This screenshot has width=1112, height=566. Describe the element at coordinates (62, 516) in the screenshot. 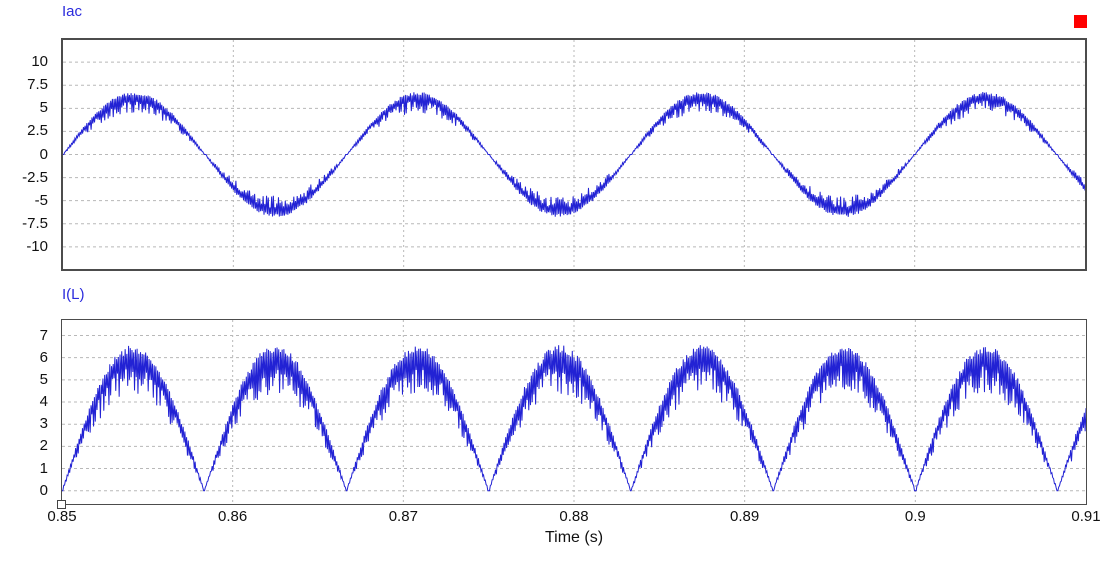

I see `x-tick-label: 0.85` at that location.